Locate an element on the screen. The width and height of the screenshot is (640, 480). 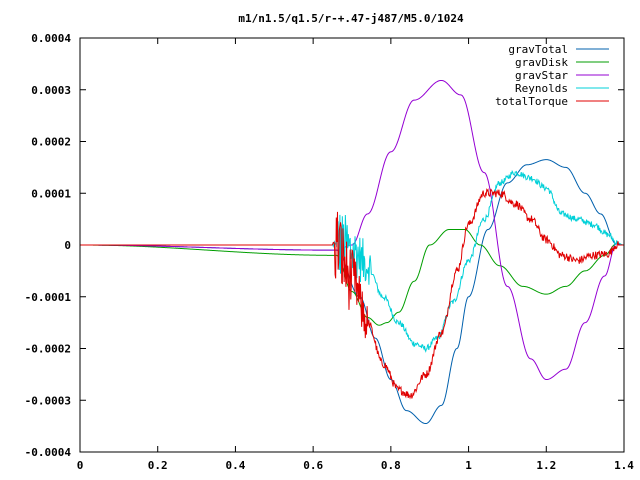
y-tick-label: -0.0003 is located at coordinates (48, 400).